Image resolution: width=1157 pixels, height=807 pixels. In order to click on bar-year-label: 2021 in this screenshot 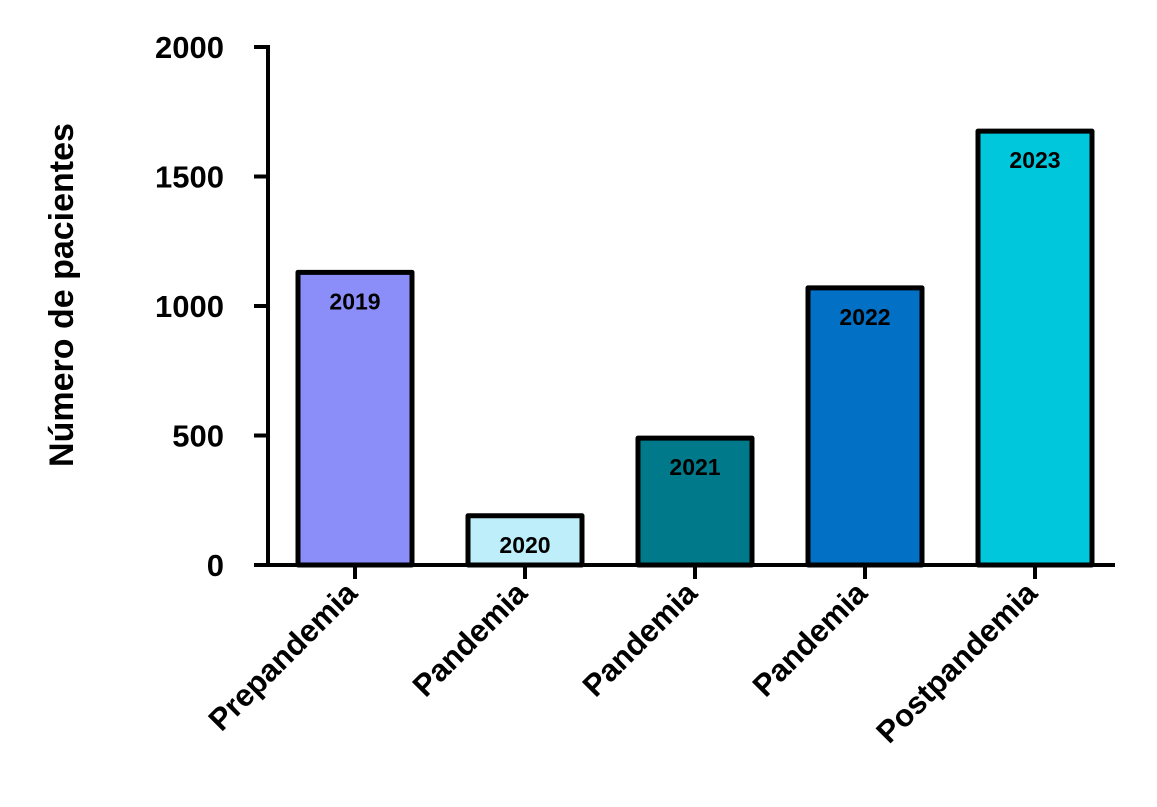, I will do `click(694, 467)`.